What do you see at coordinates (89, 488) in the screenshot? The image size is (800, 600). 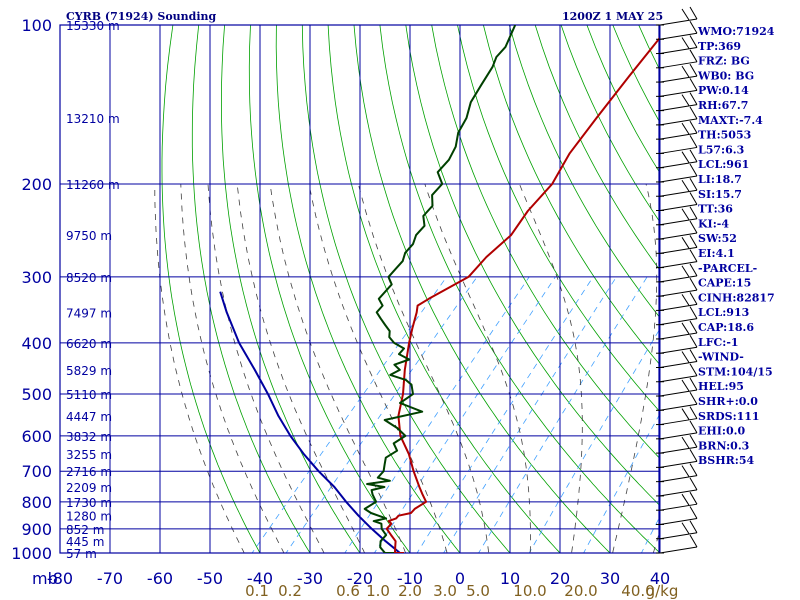 I see `height-label: 2209 m` at bounding box center [89, 488].